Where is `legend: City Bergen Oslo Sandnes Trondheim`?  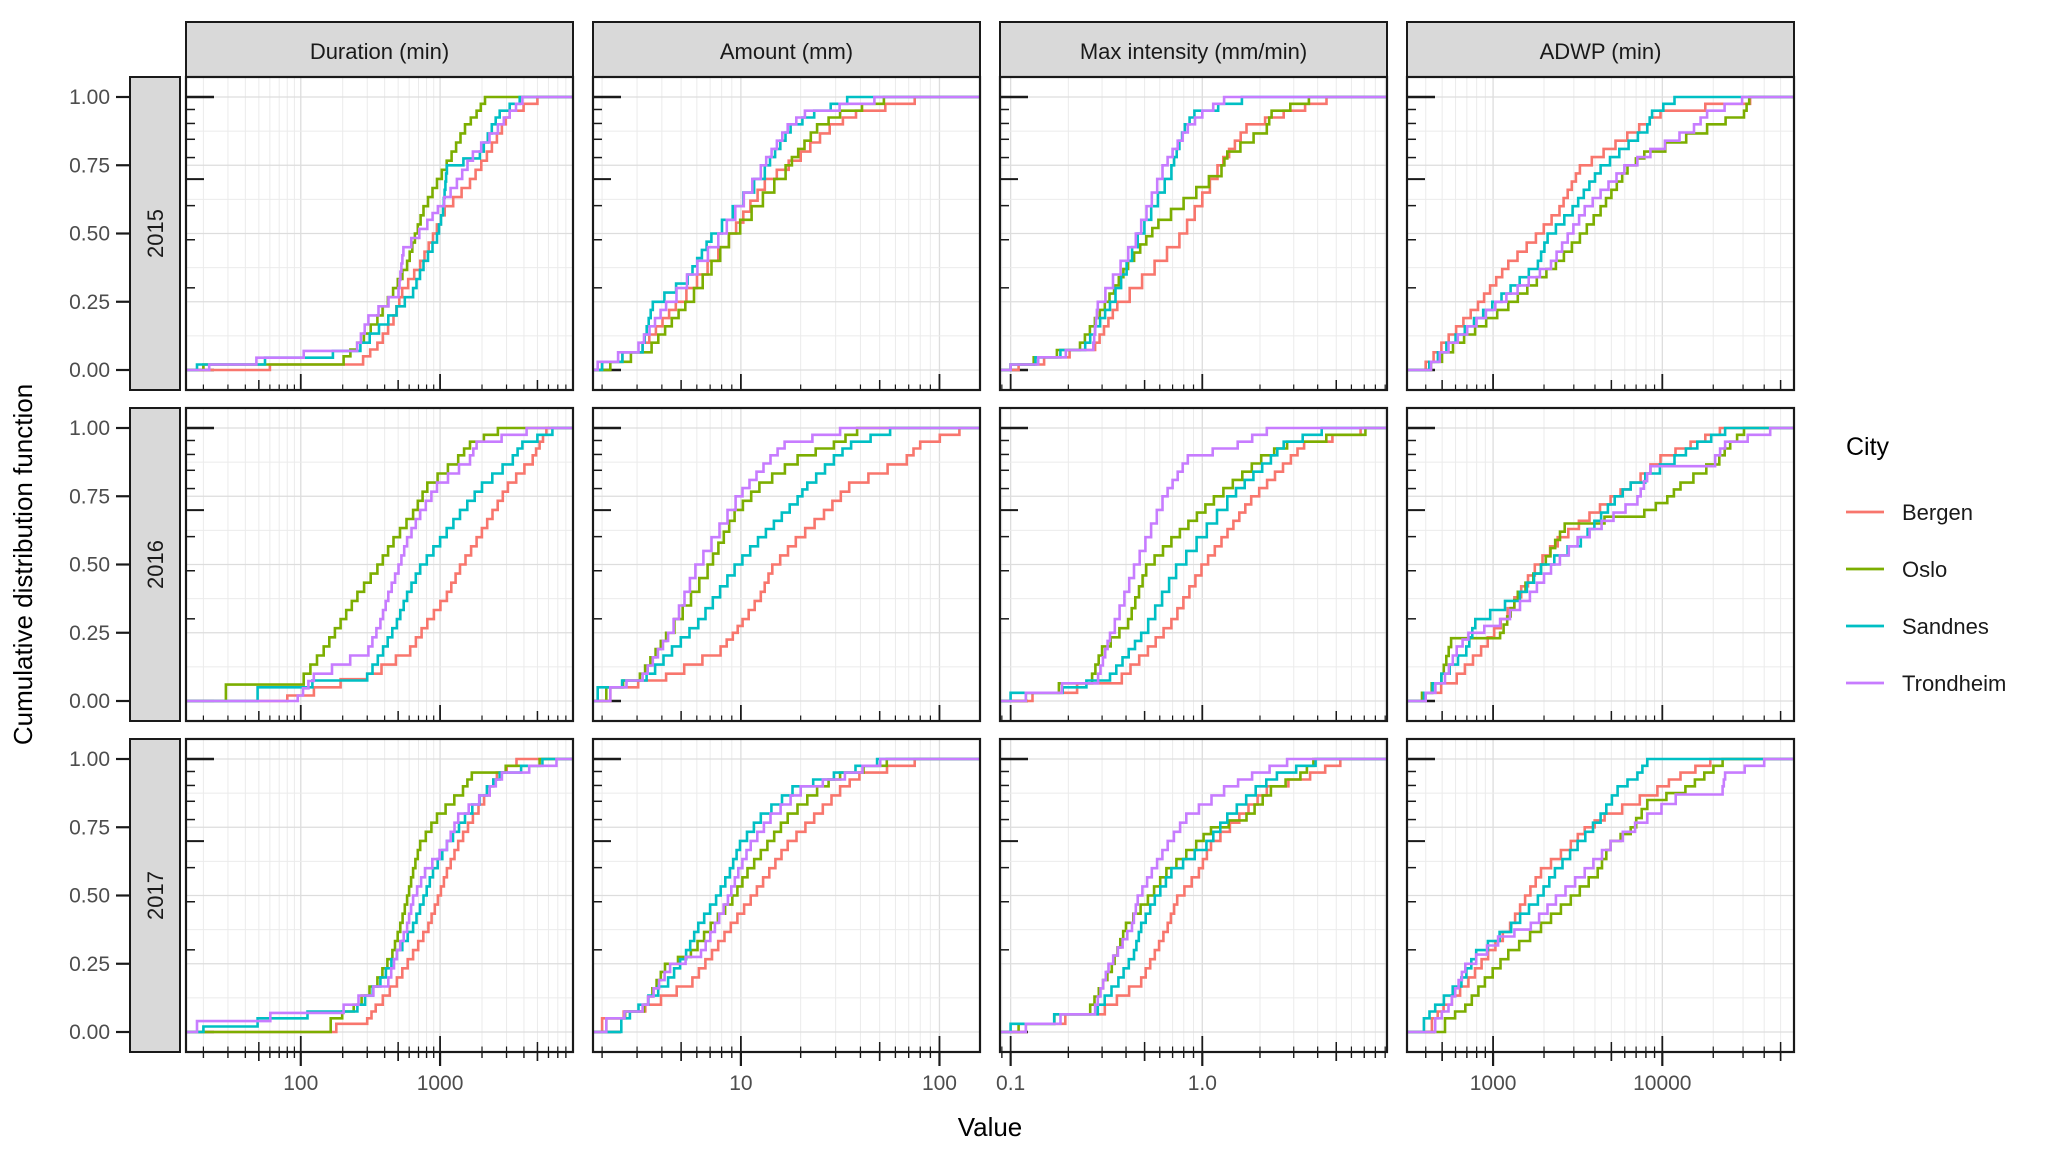 legend: City Bergen Oslo Sandnes Trondheim is located at coordinates (1926, 564).